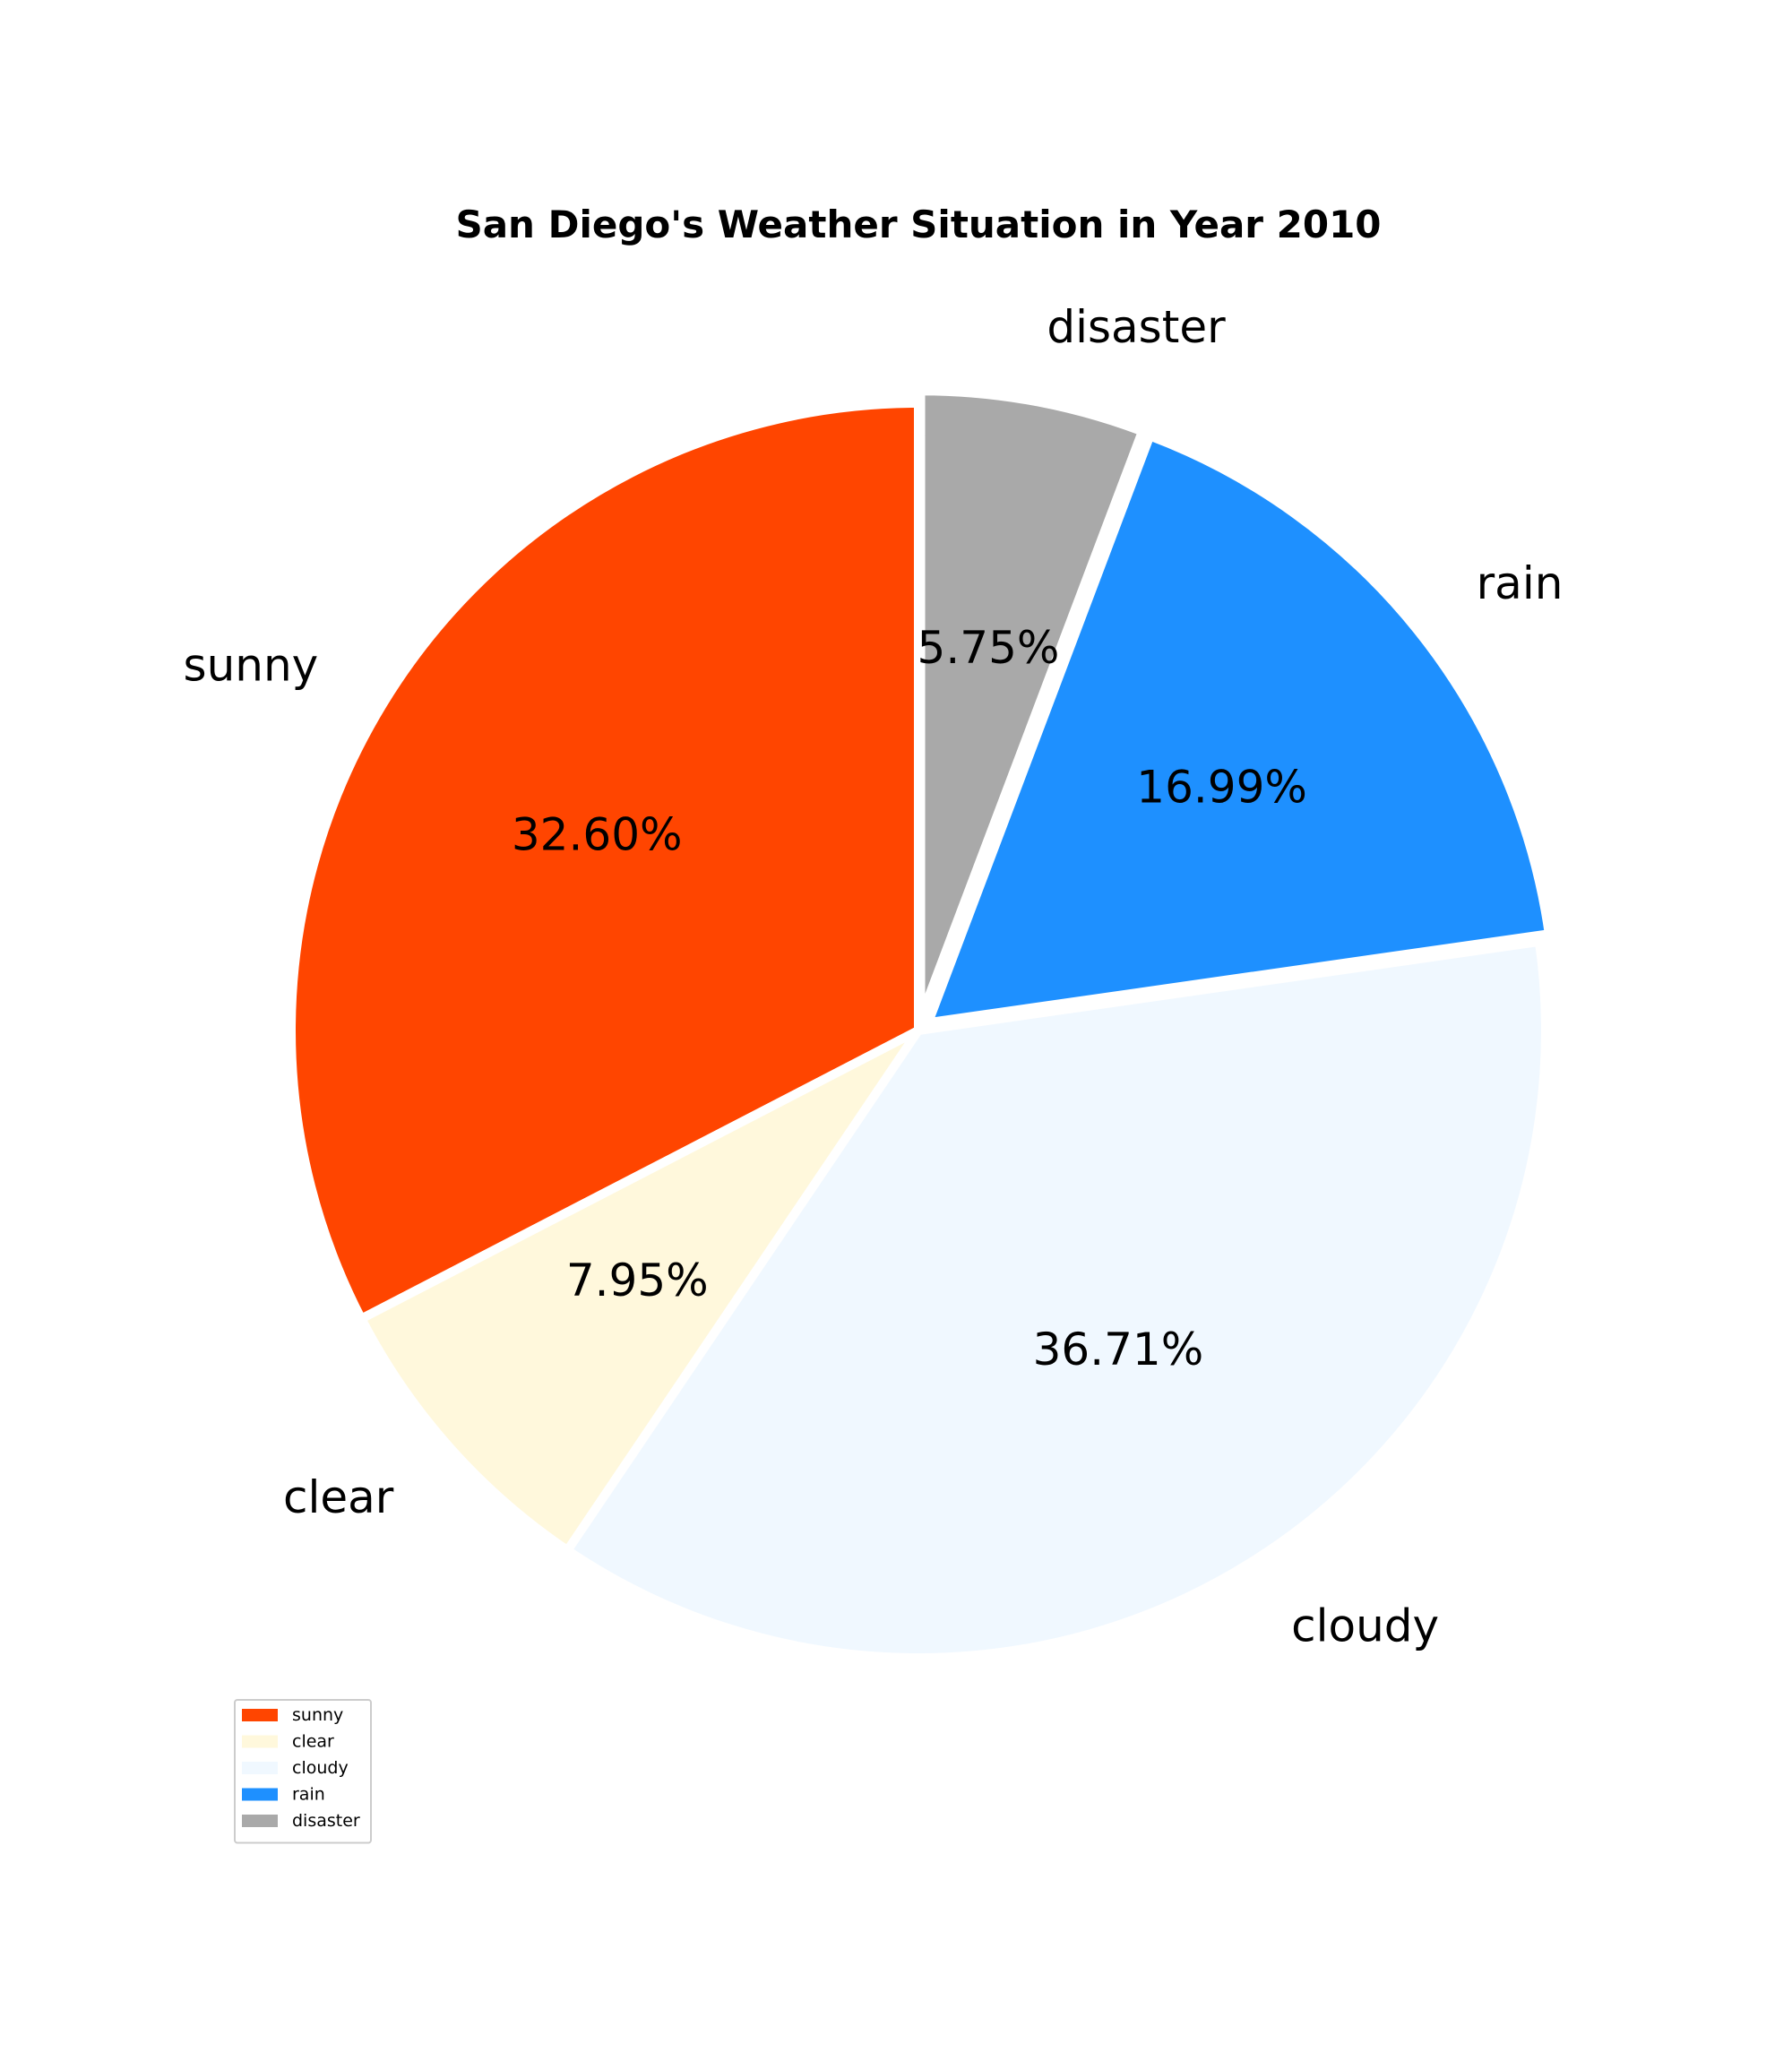  I want to click on pct-label-cloudy: 36.71%, so click(1118, 1349).